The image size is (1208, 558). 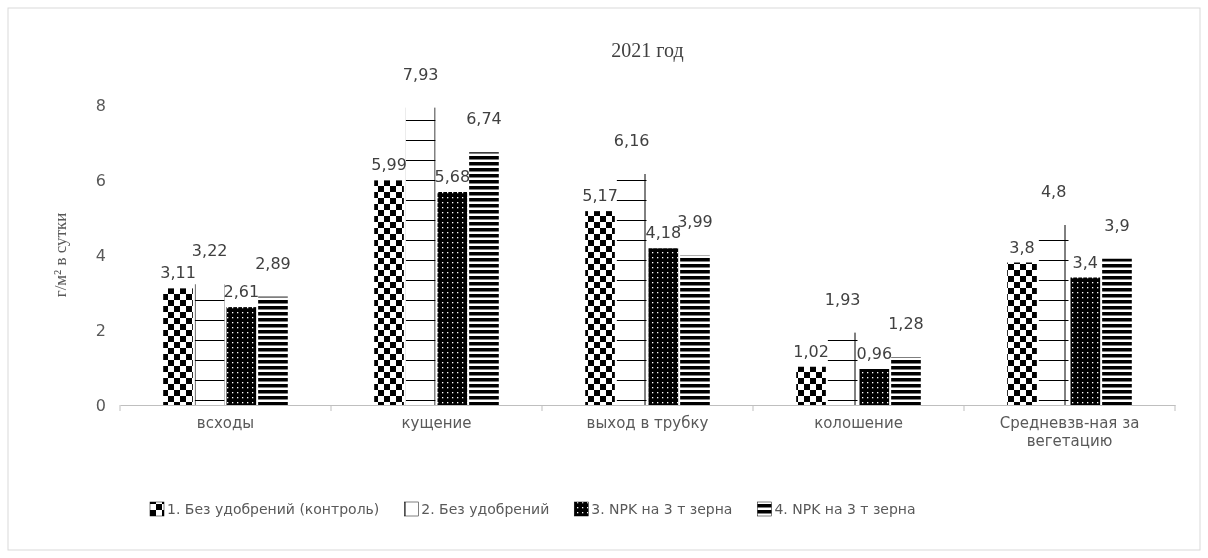 What do you see at coordinates (647, 422) in the screenshot?
I see `x-tick-label: выход в трубку` at bounding box center [647, 422].